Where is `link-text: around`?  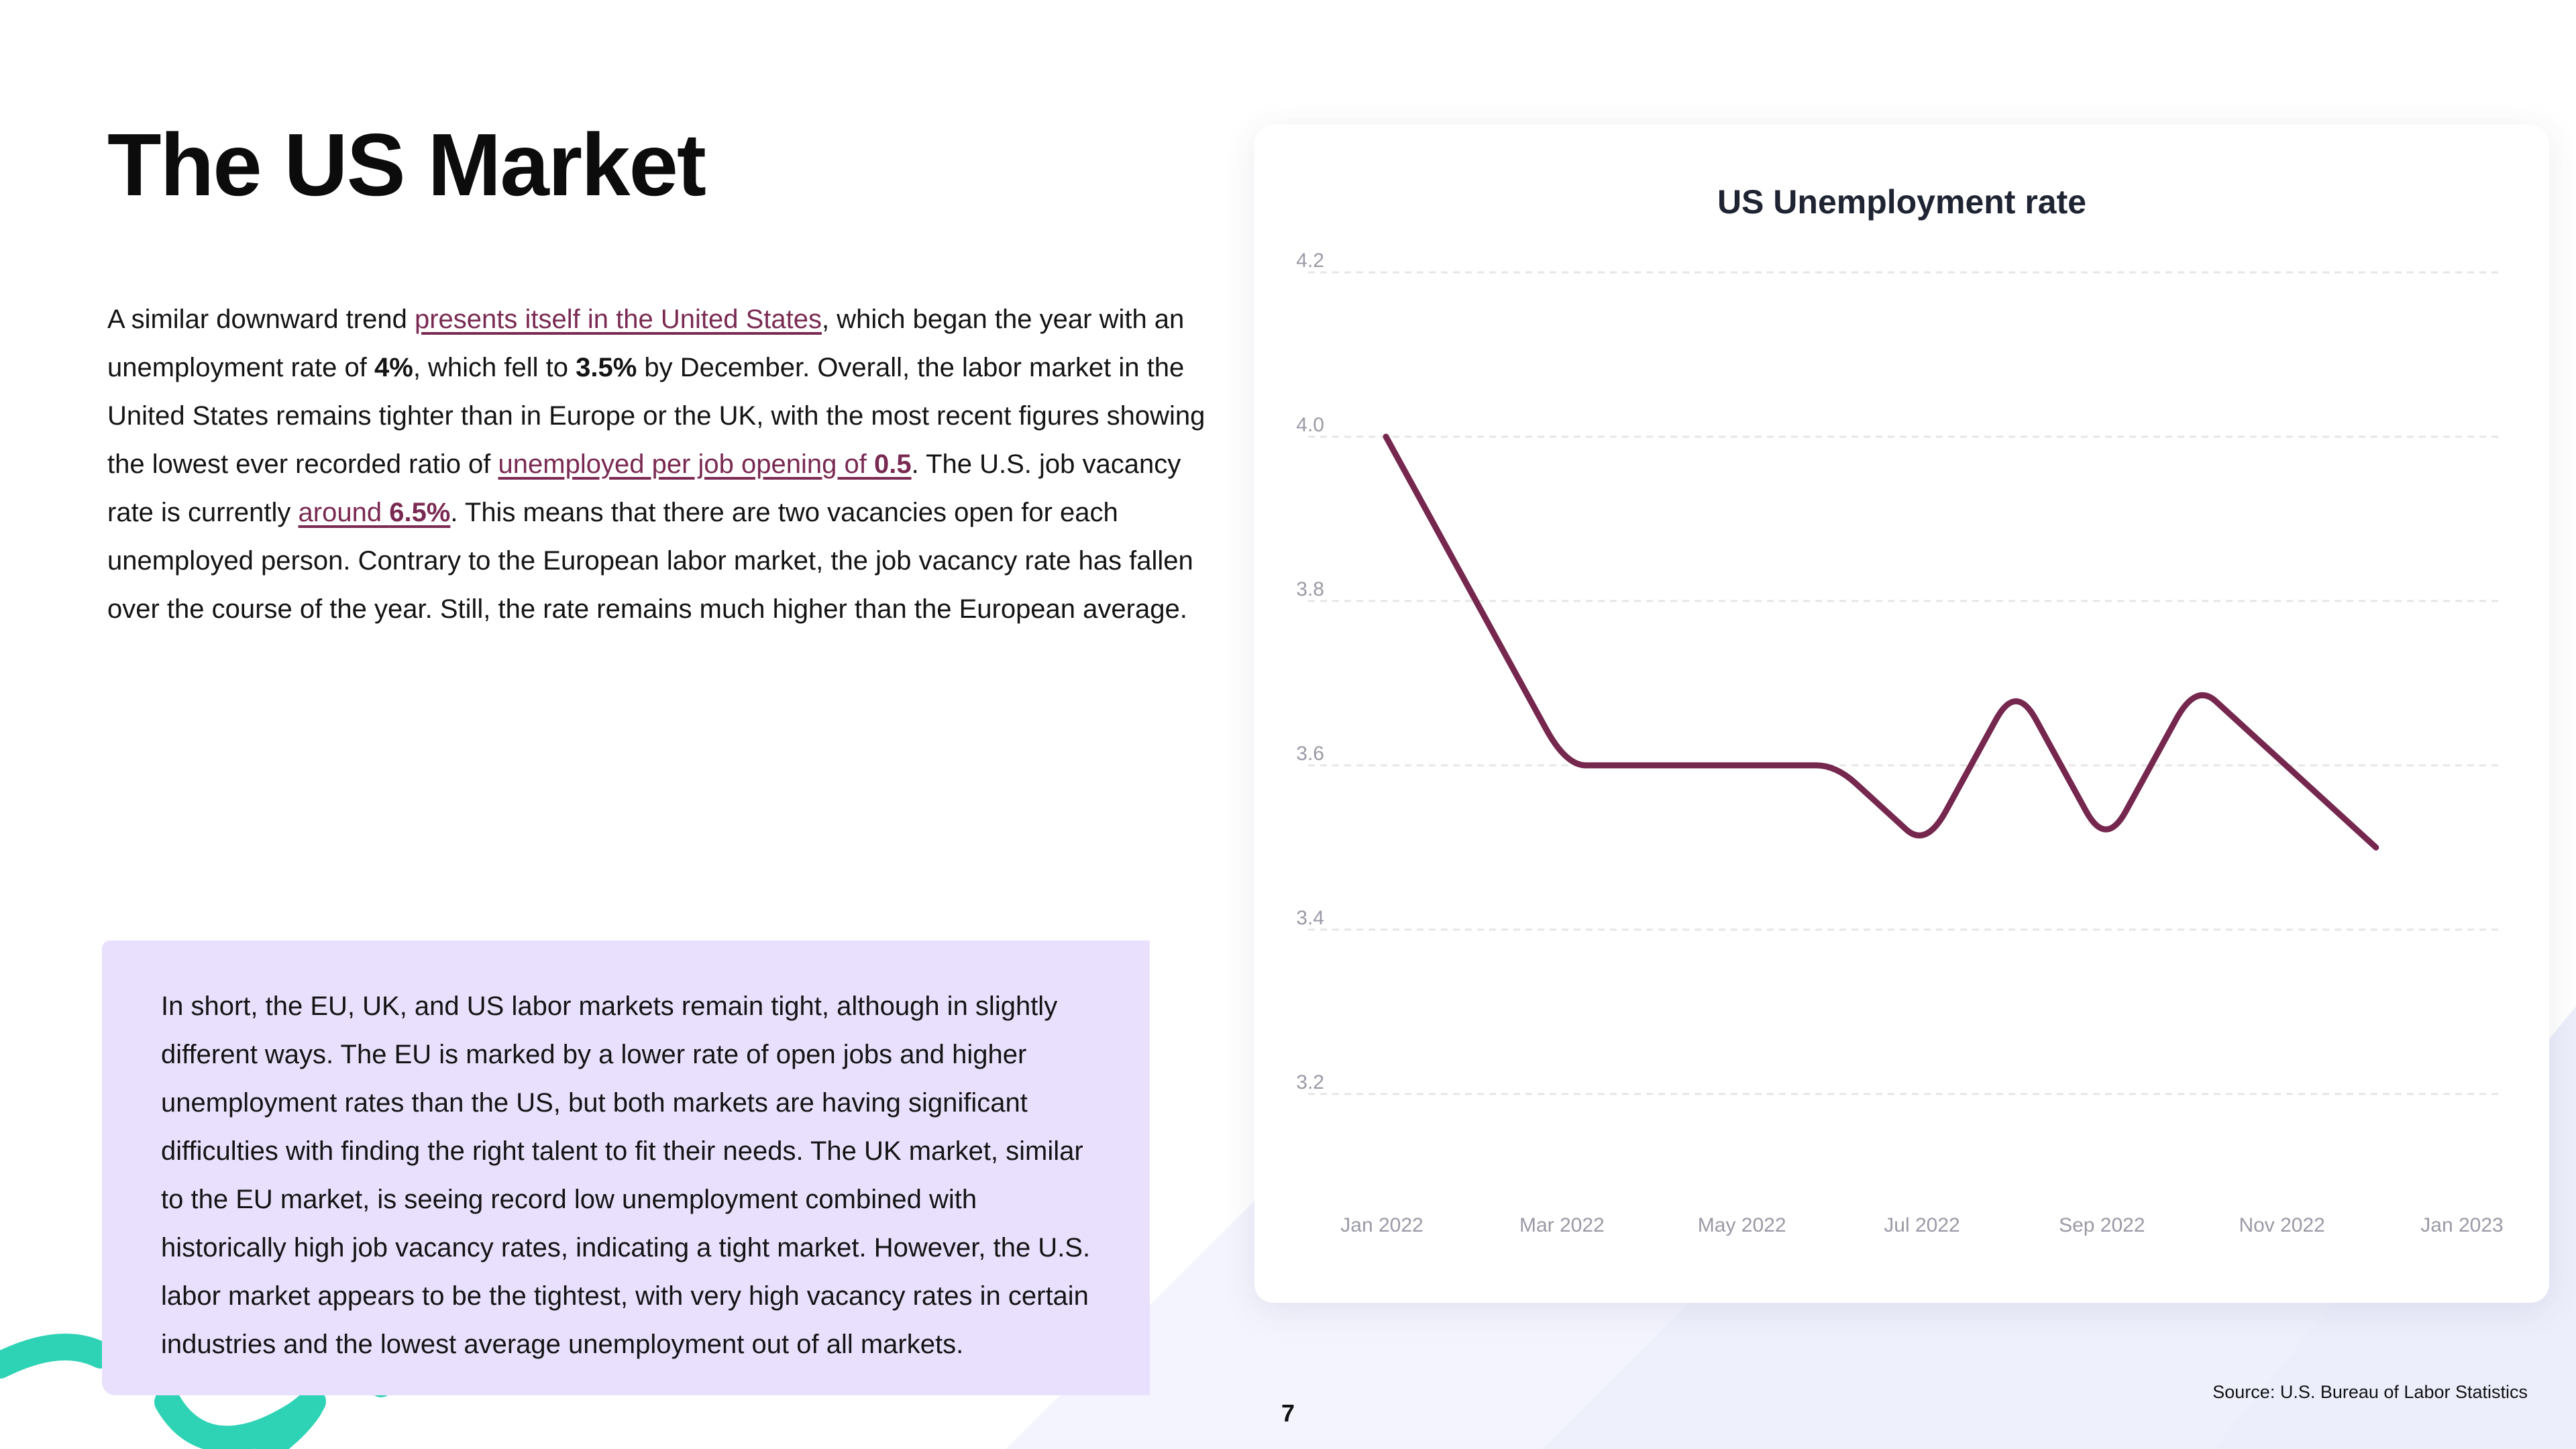
link-text: around is located at coordinates (344, 512).